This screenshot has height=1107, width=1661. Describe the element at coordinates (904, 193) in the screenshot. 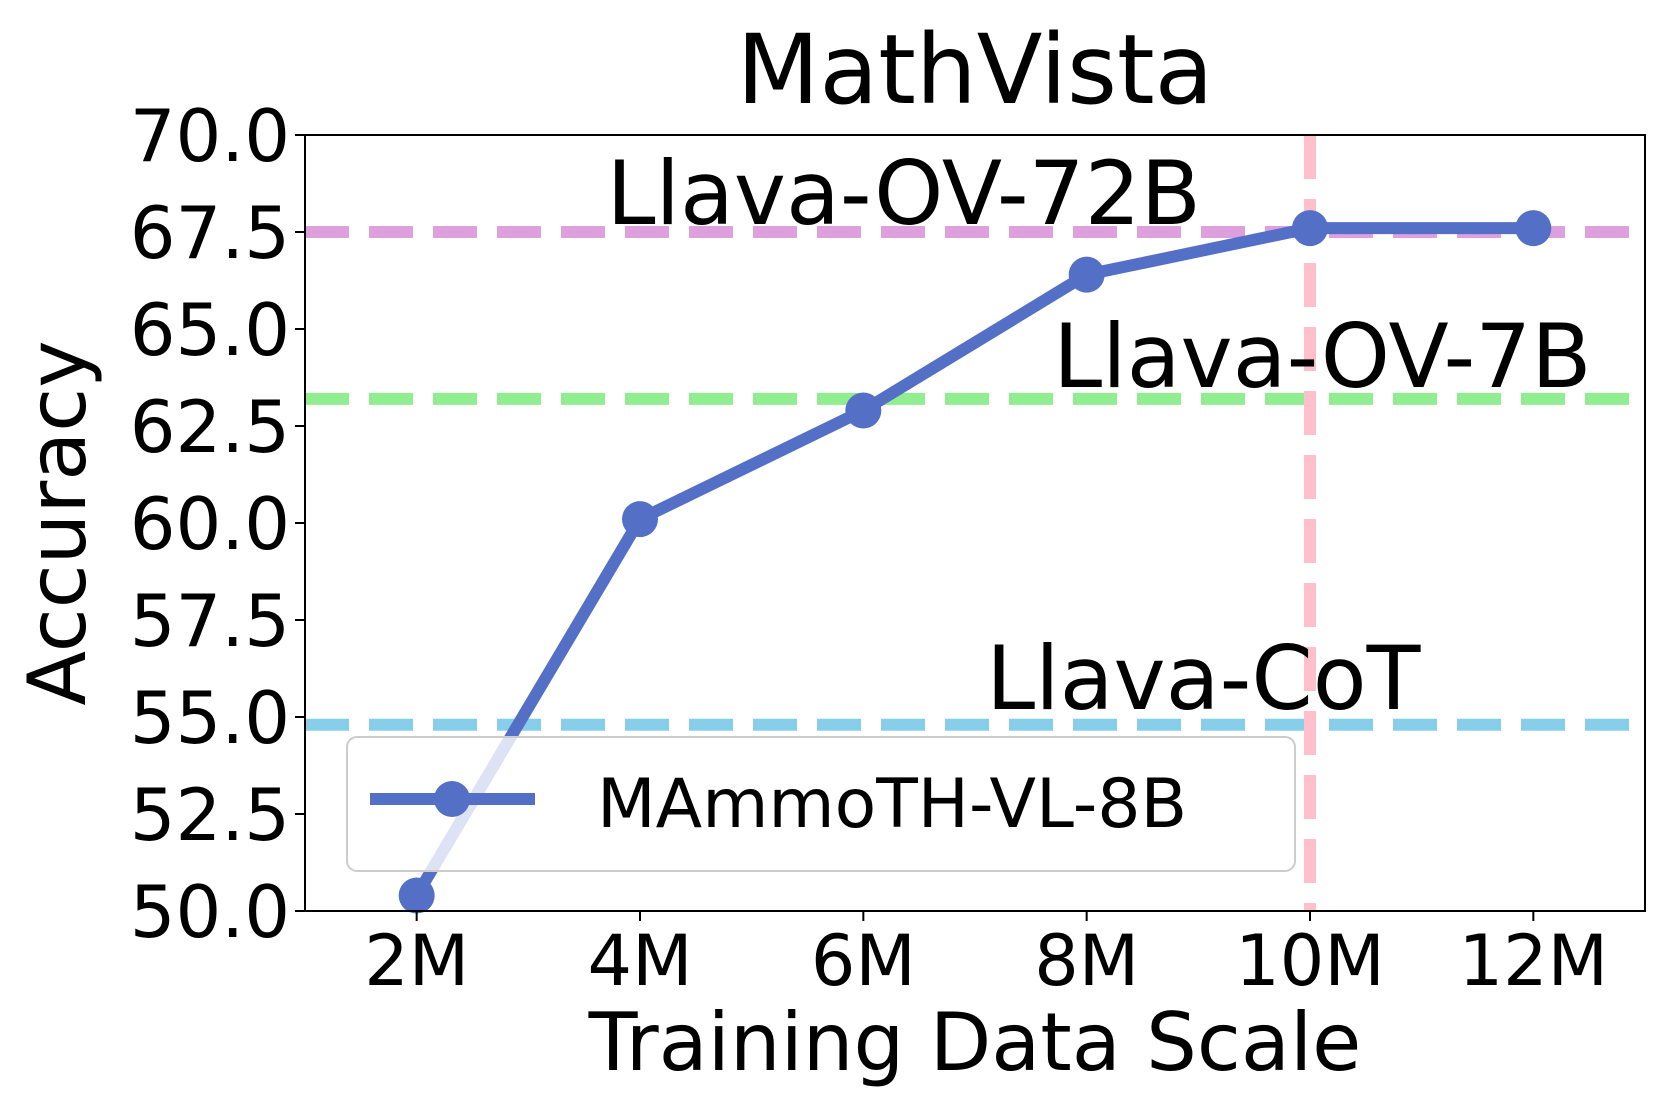

I see `reference-label-llava-ov-72b: Llava-OV-72B` at that location.